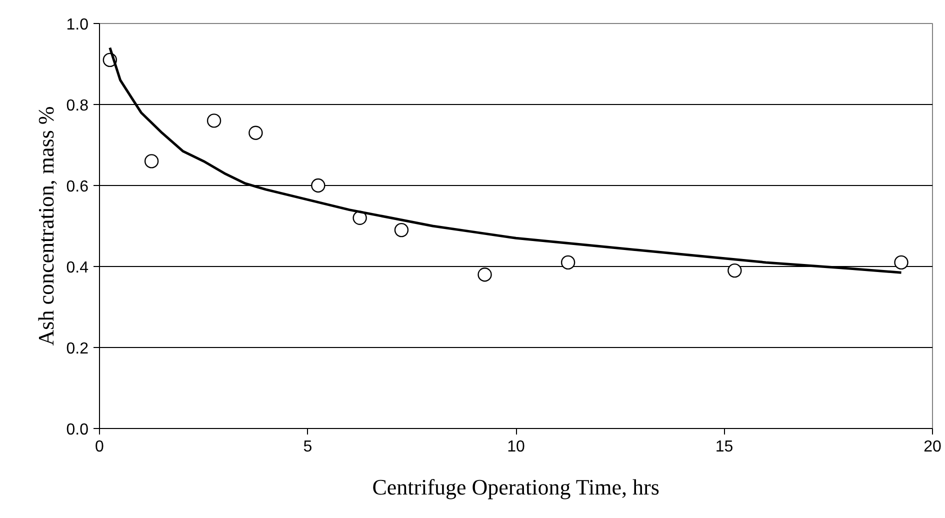 The width and height of the screenshot is (945, 518). What do you see at coordinates (45, 226) in the screenshot?
I see `y-axis-title: Ash concentration, mass %` at bounding box center [45, 226].